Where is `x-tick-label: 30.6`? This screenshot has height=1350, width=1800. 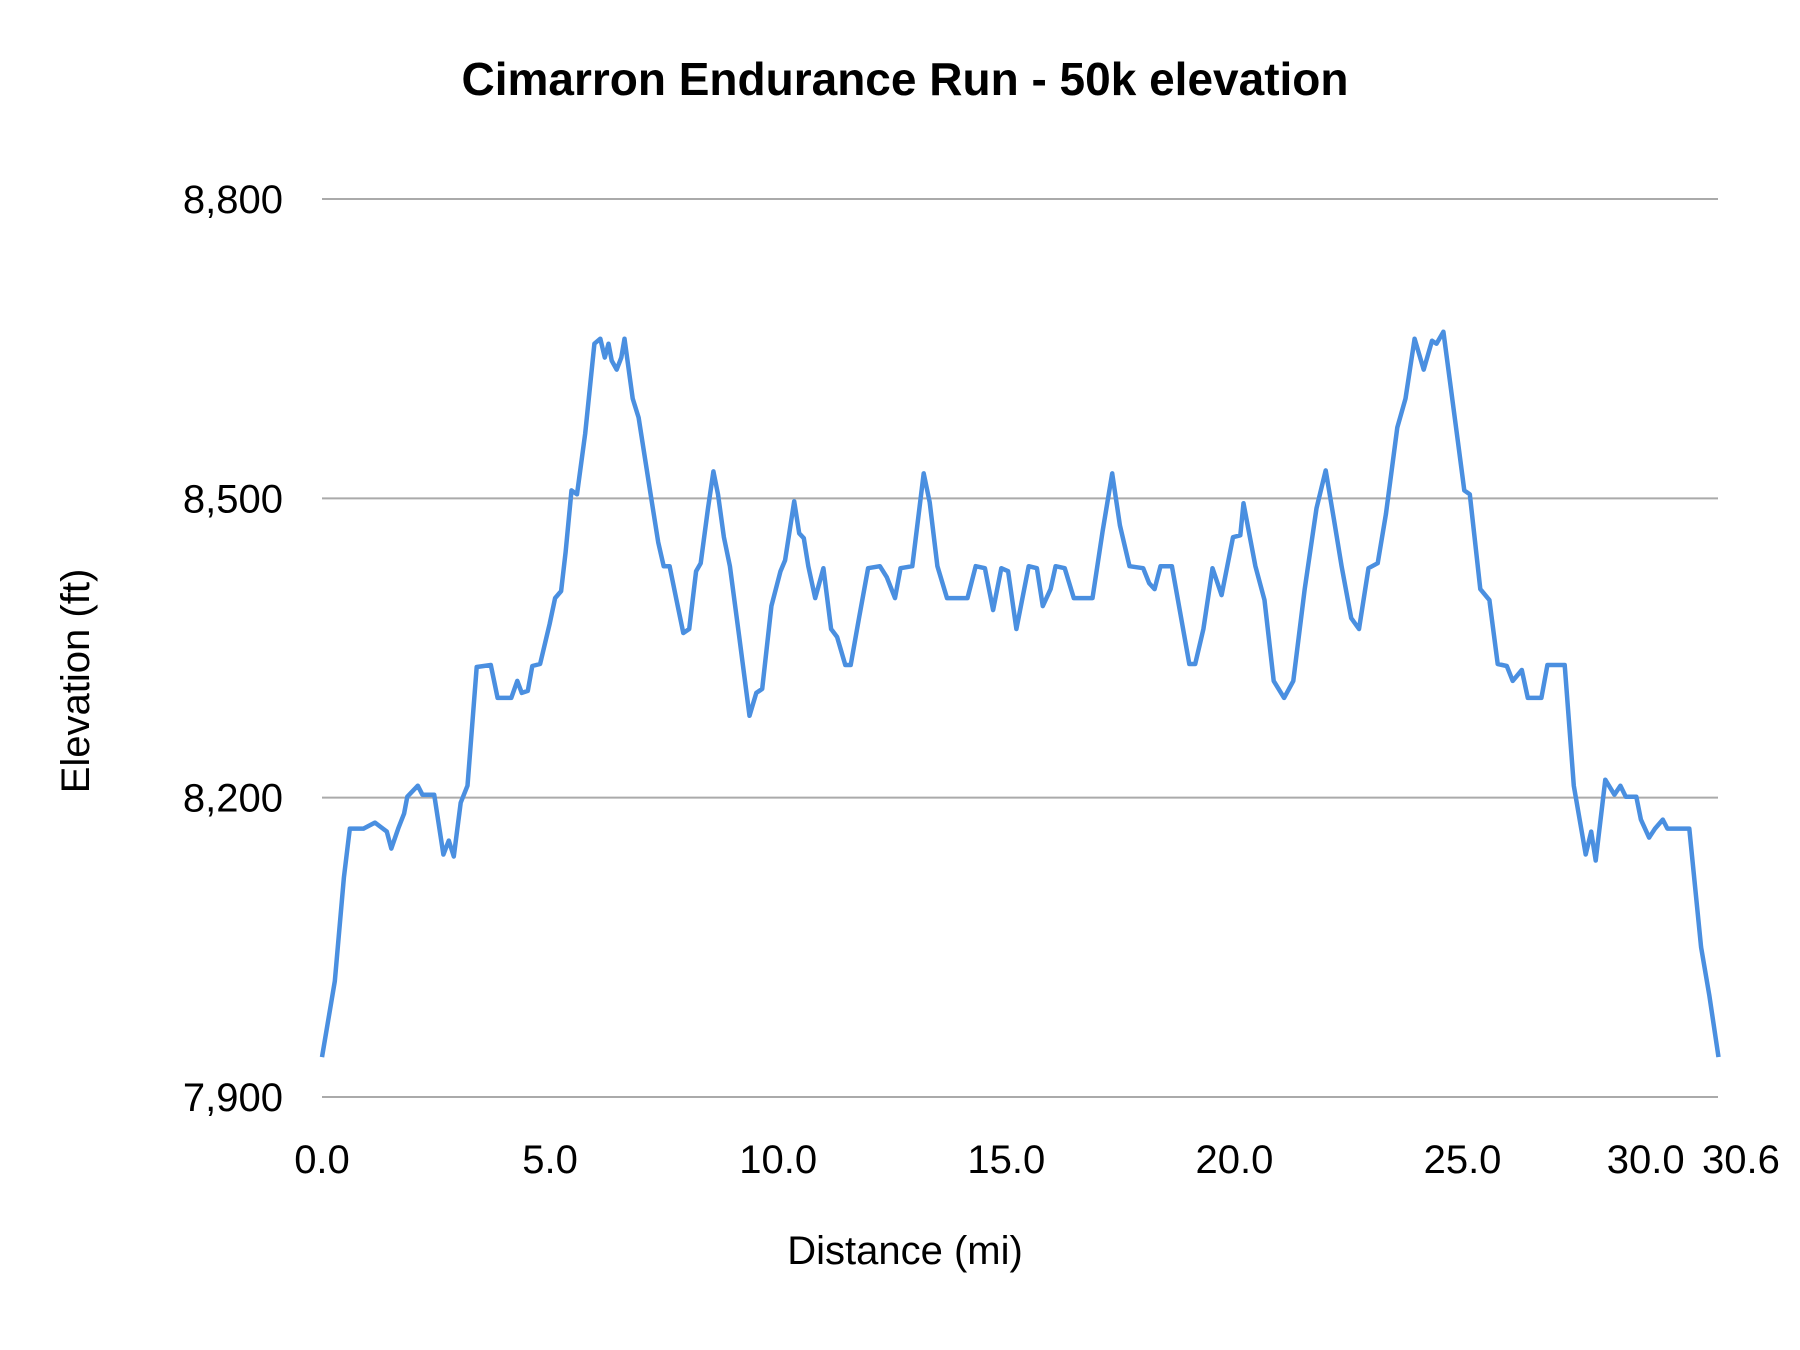 x-tick-label: 30.6 is located at coordinates (1741, 1160).